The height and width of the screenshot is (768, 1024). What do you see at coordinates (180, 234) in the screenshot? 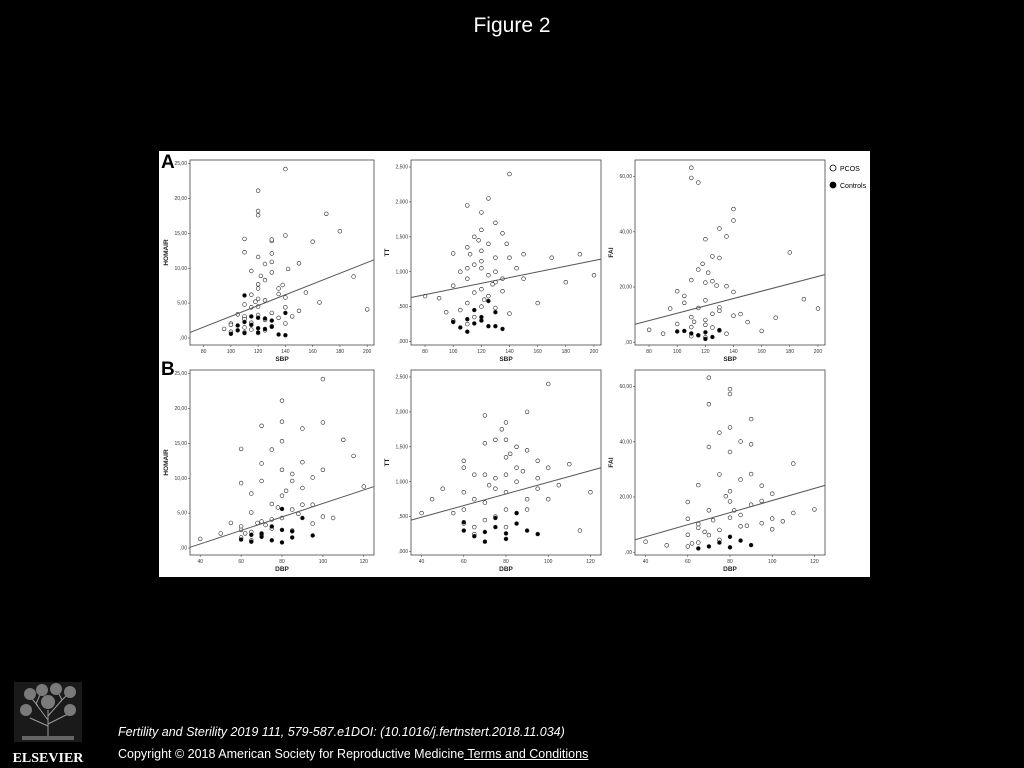
I see `y-tick-label-a1-3: 15,00` at bounding box center [180, 234].